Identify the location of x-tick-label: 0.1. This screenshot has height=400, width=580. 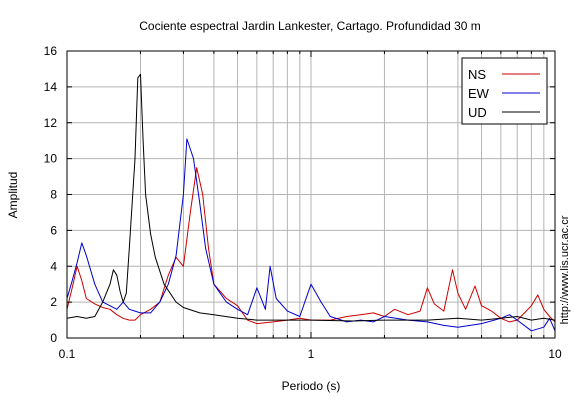
(67, 354).